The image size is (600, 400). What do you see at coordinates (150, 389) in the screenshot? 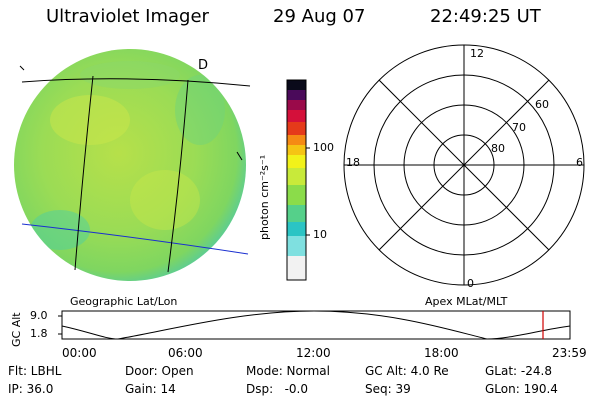
I see `status-gain: Gain: 14` at bounding box center [150, 389].